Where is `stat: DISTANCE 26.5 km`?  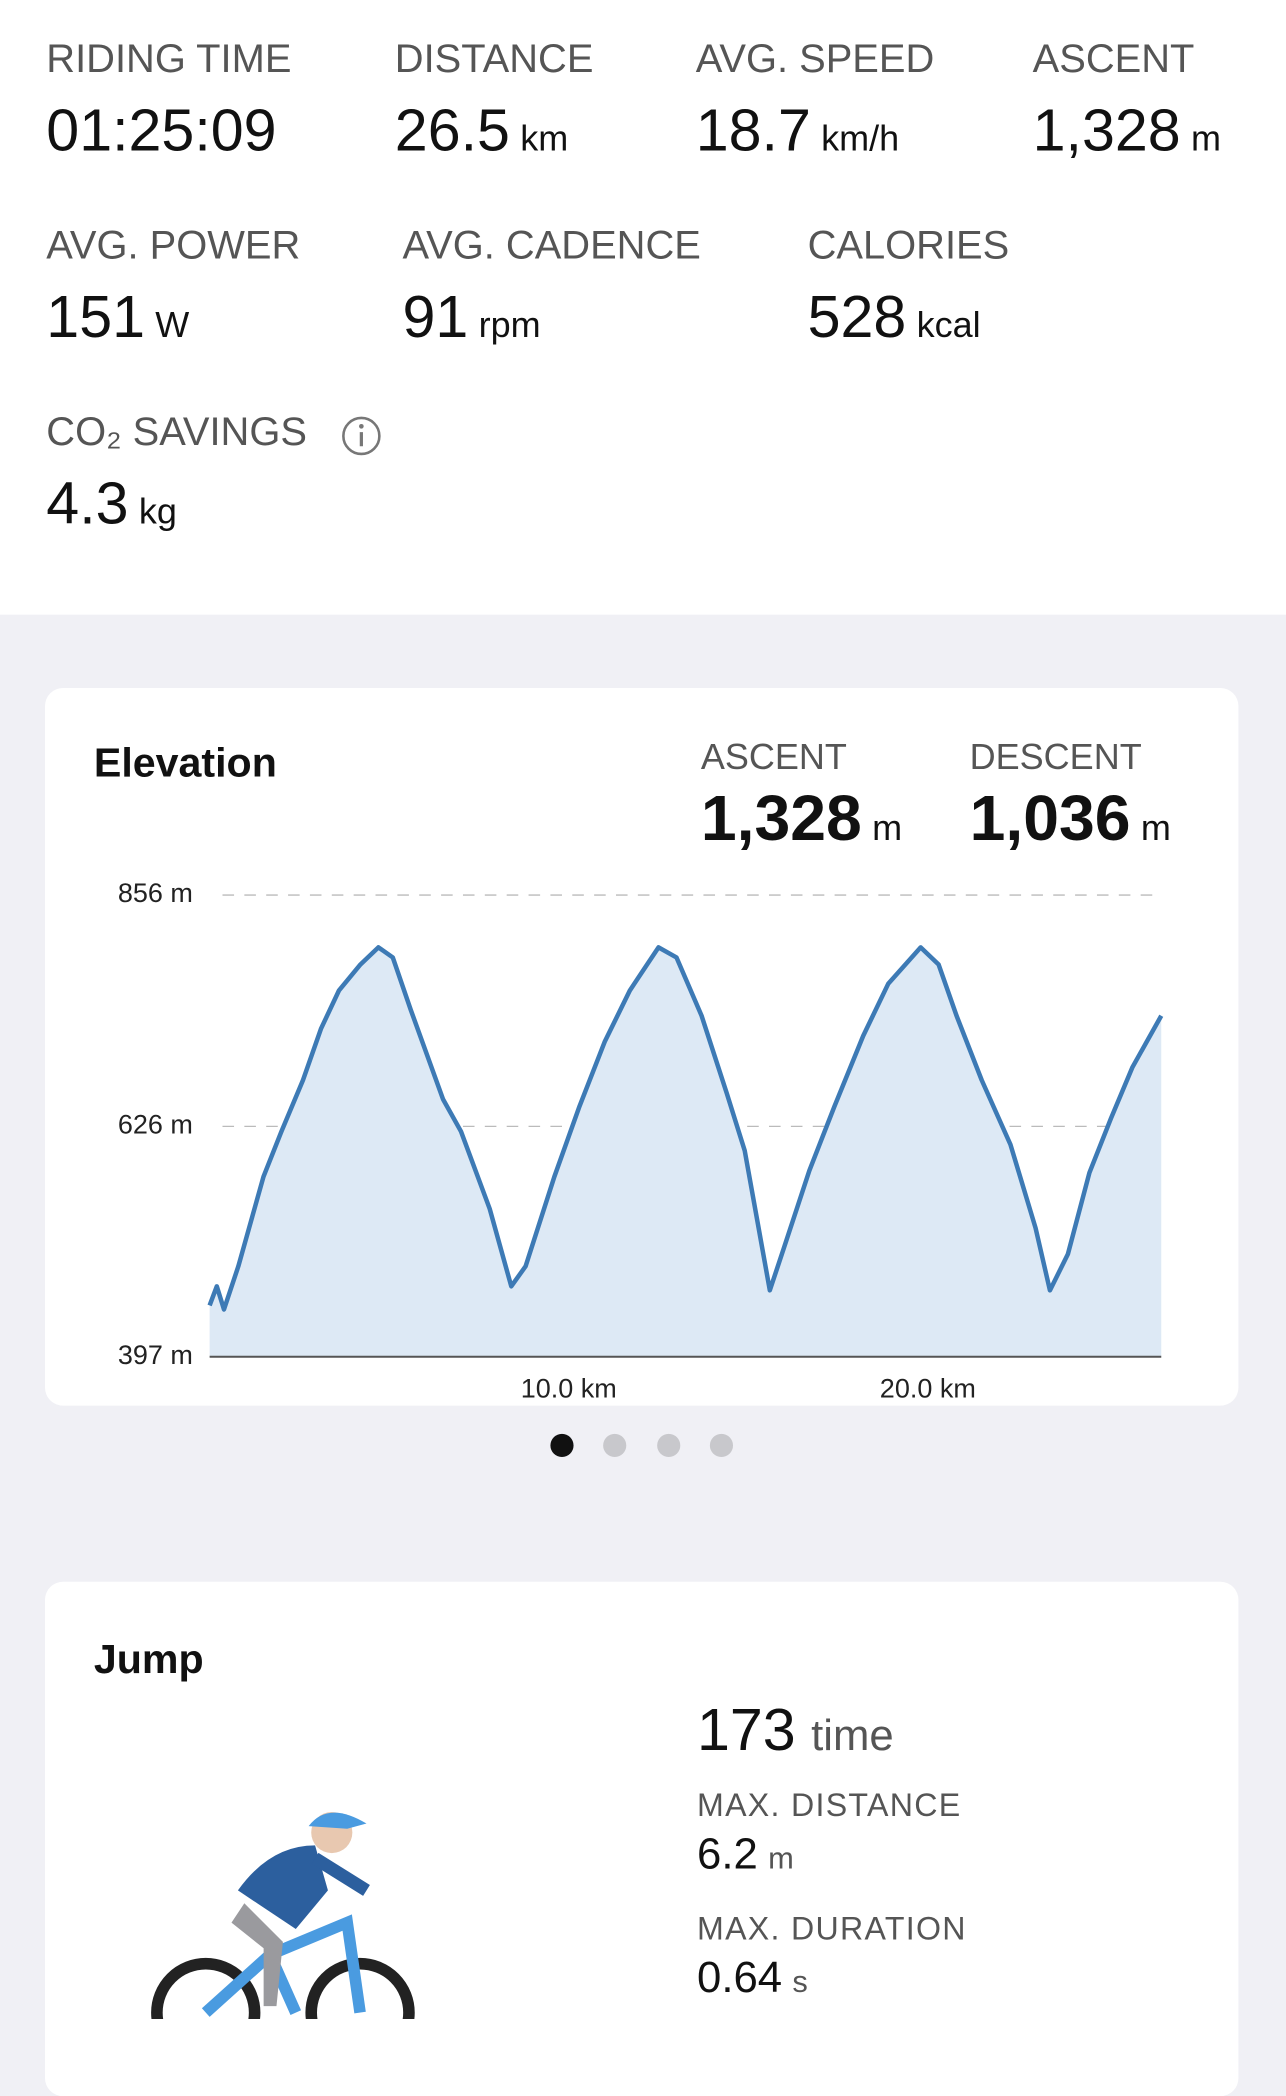
stat: DISTANCE 26.5 km is located at coordinates (494, 100).